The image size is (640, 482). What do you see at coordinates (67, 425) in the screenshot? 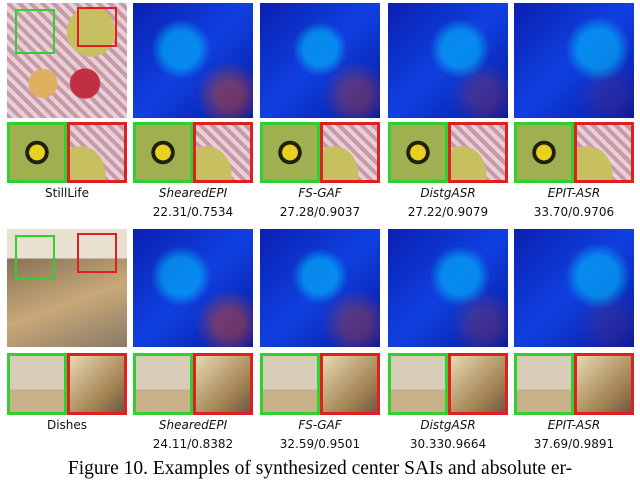
I see `scene-label: Dishes` at bounding box center [67, 425].